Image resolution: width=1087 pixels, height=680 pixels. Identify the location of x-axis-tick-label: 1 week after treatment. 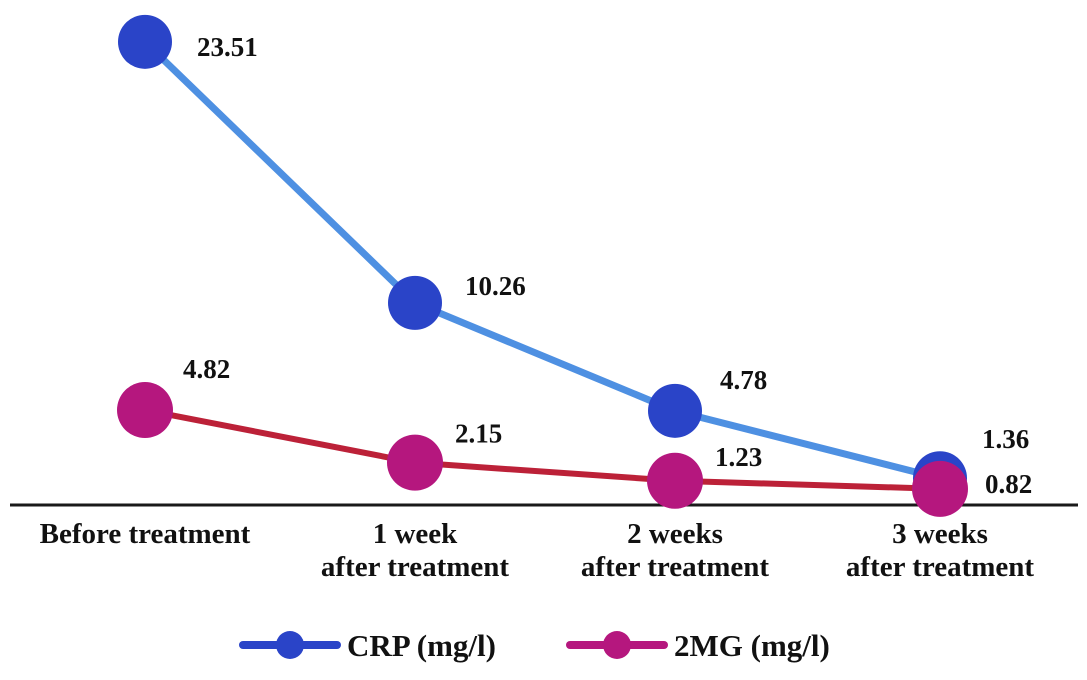
(415, 550).